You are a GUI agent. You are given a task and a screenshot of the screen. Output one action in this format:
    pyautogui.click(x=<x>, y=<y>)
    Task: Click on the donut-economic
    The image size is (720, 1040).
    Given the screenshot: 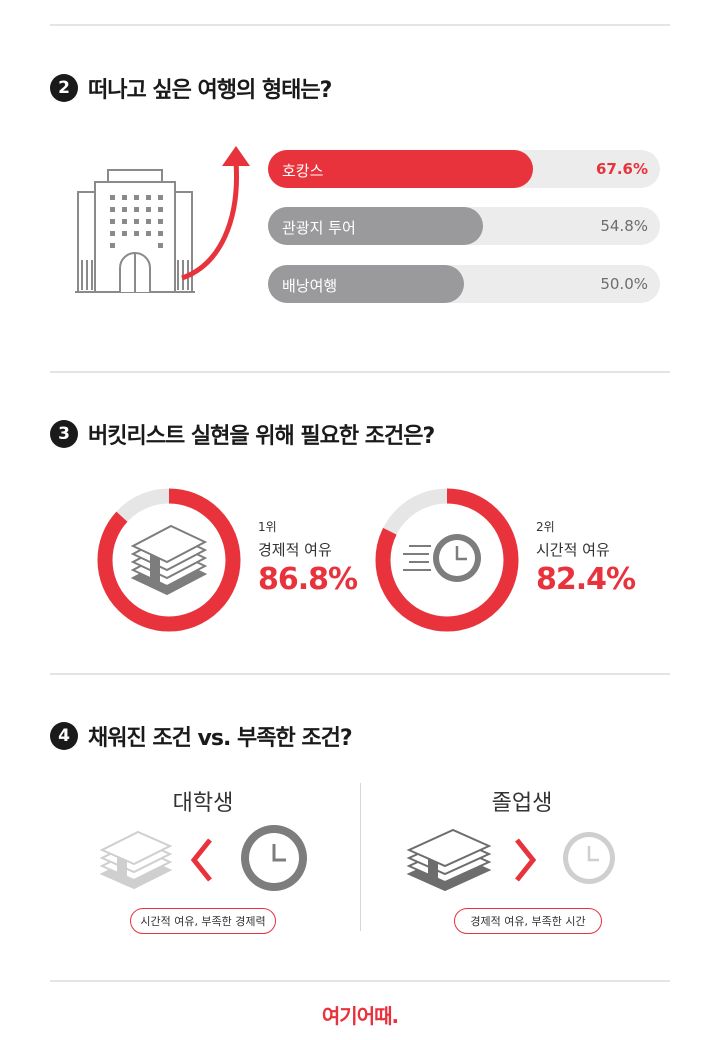 What is the action you would take?
    pyautogui.click(x=169, y=560)
    